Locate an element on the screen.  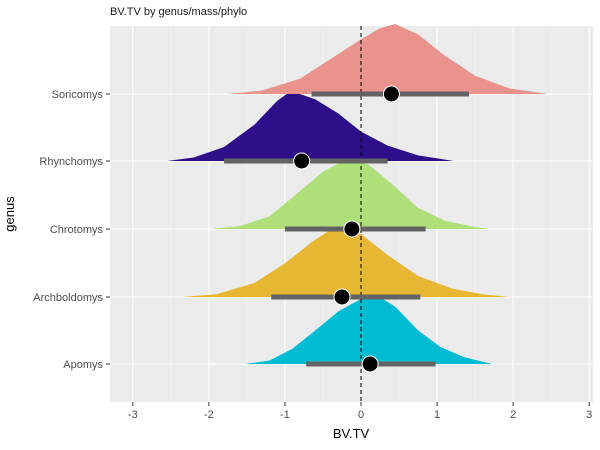
x-tick-label: -3 is located at coordinates (133, 415).